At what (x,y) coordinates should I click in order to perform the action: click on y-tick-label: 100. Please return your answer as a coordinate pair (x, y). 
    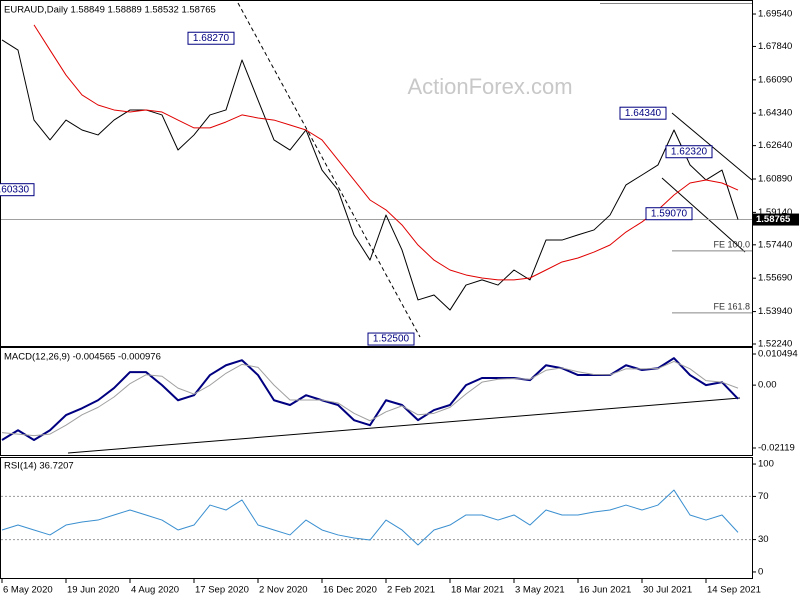
    Looking at the image, I should click on (766, 464).